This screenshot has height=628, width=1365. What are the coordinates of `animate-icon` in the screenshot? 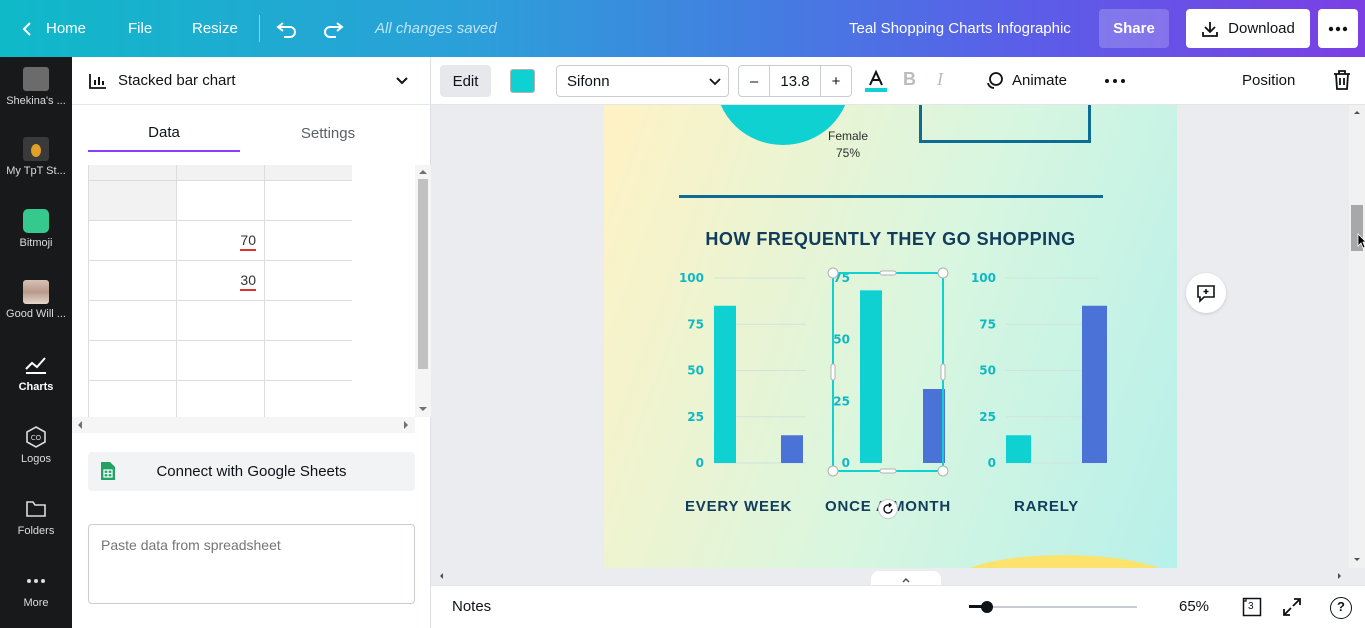 It's located at (995, 80).